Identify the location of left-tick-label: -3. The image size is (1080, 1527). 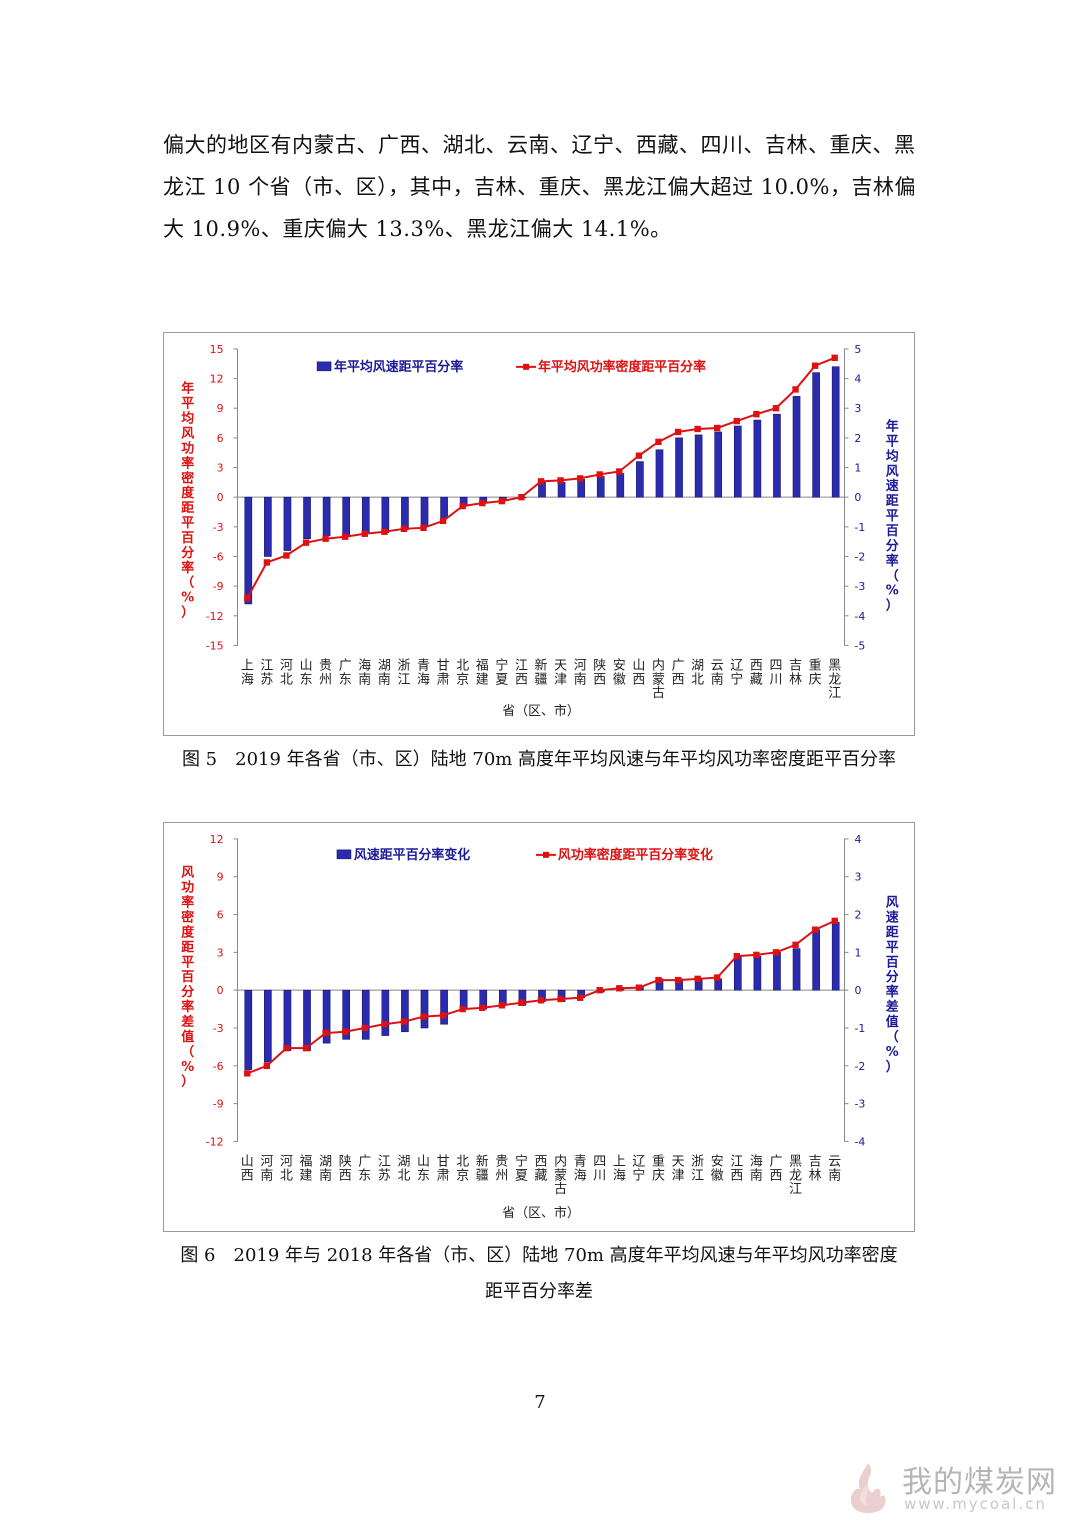
(218, 1028).